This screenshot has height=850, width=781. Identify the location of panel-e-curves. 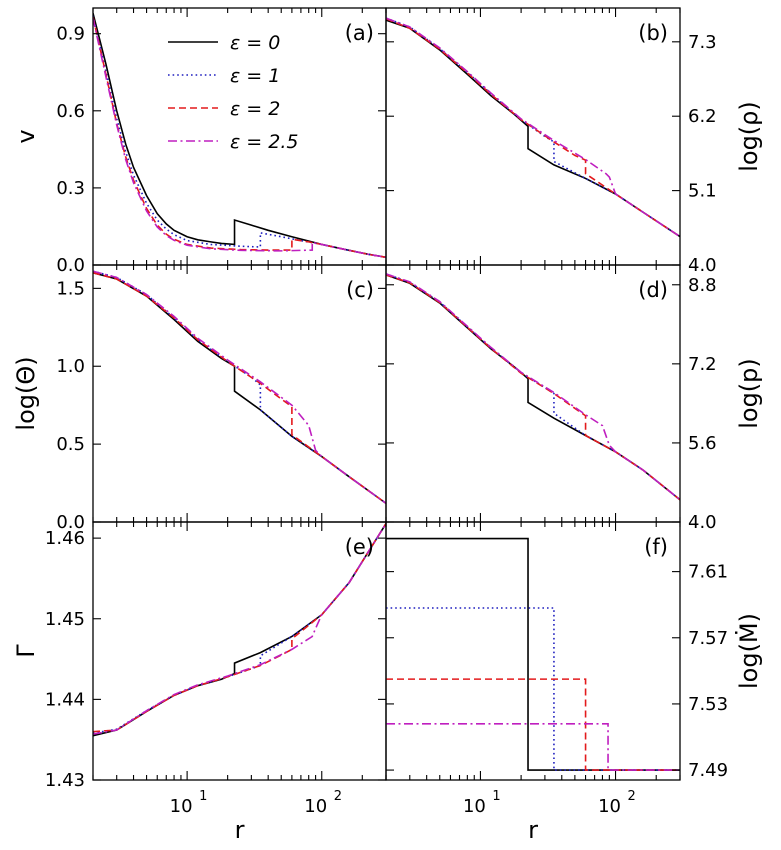
(239, 630).